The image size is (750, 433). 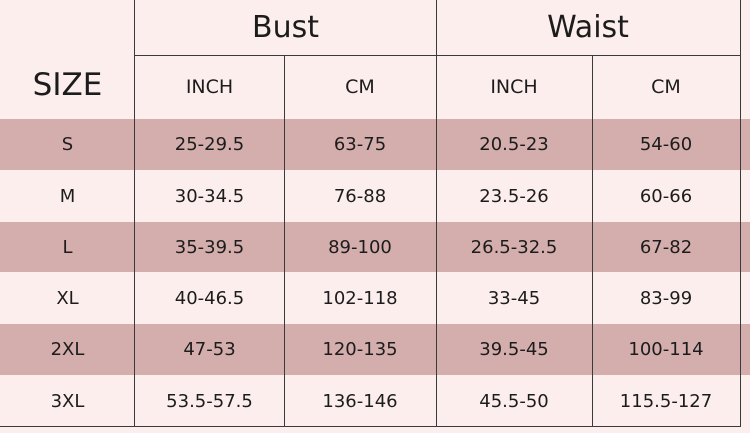 What do you see at coordinates (666, 196) in the screenshot?
I see `waist-cm-cell: 60-66` at bounding box center [666, 196].